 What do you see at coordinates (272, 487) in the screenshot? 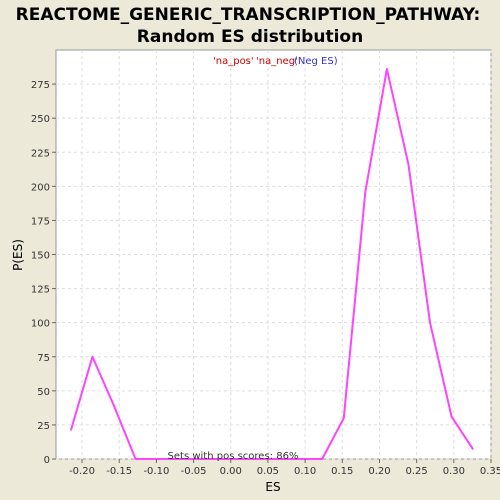
I see `x-axis-label: ES` at bounding box center [272, 487].